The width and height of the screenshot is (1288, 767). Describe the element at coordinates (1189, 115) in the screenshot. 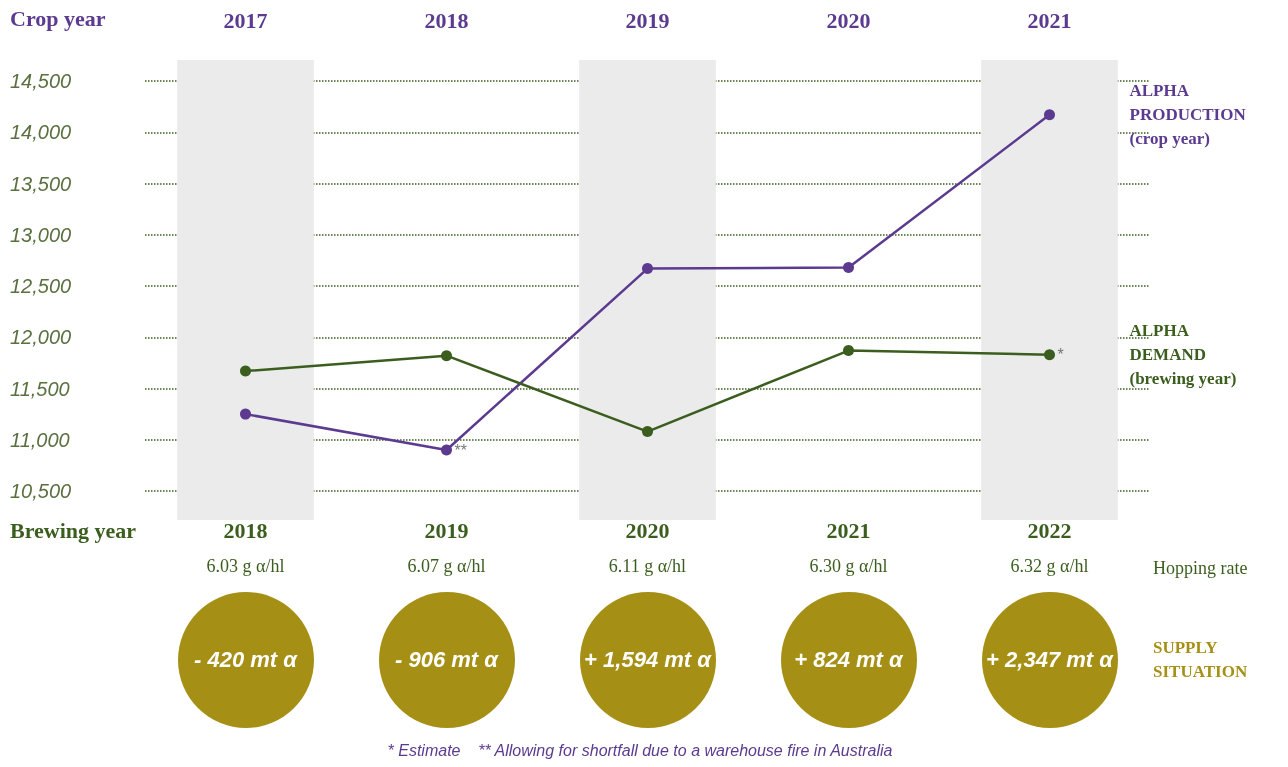

I see `text: ALPHA PRODUCTION (crop year)` at that location.